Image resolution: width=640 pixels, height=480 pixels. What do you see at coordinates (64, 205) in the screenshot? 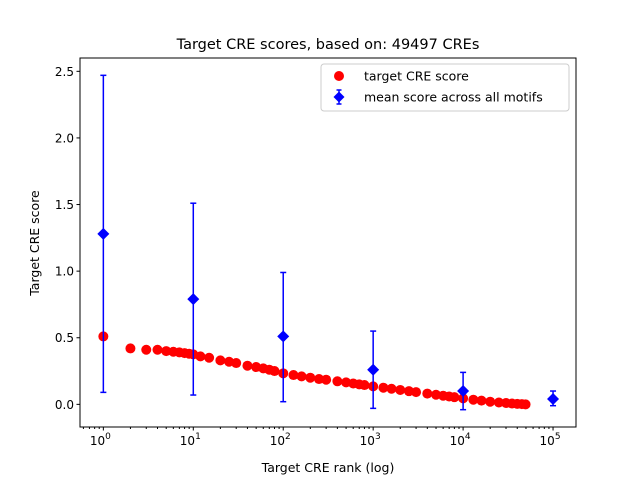
I see `y-tick-label: 1.5` at bounding box center [64, 205].